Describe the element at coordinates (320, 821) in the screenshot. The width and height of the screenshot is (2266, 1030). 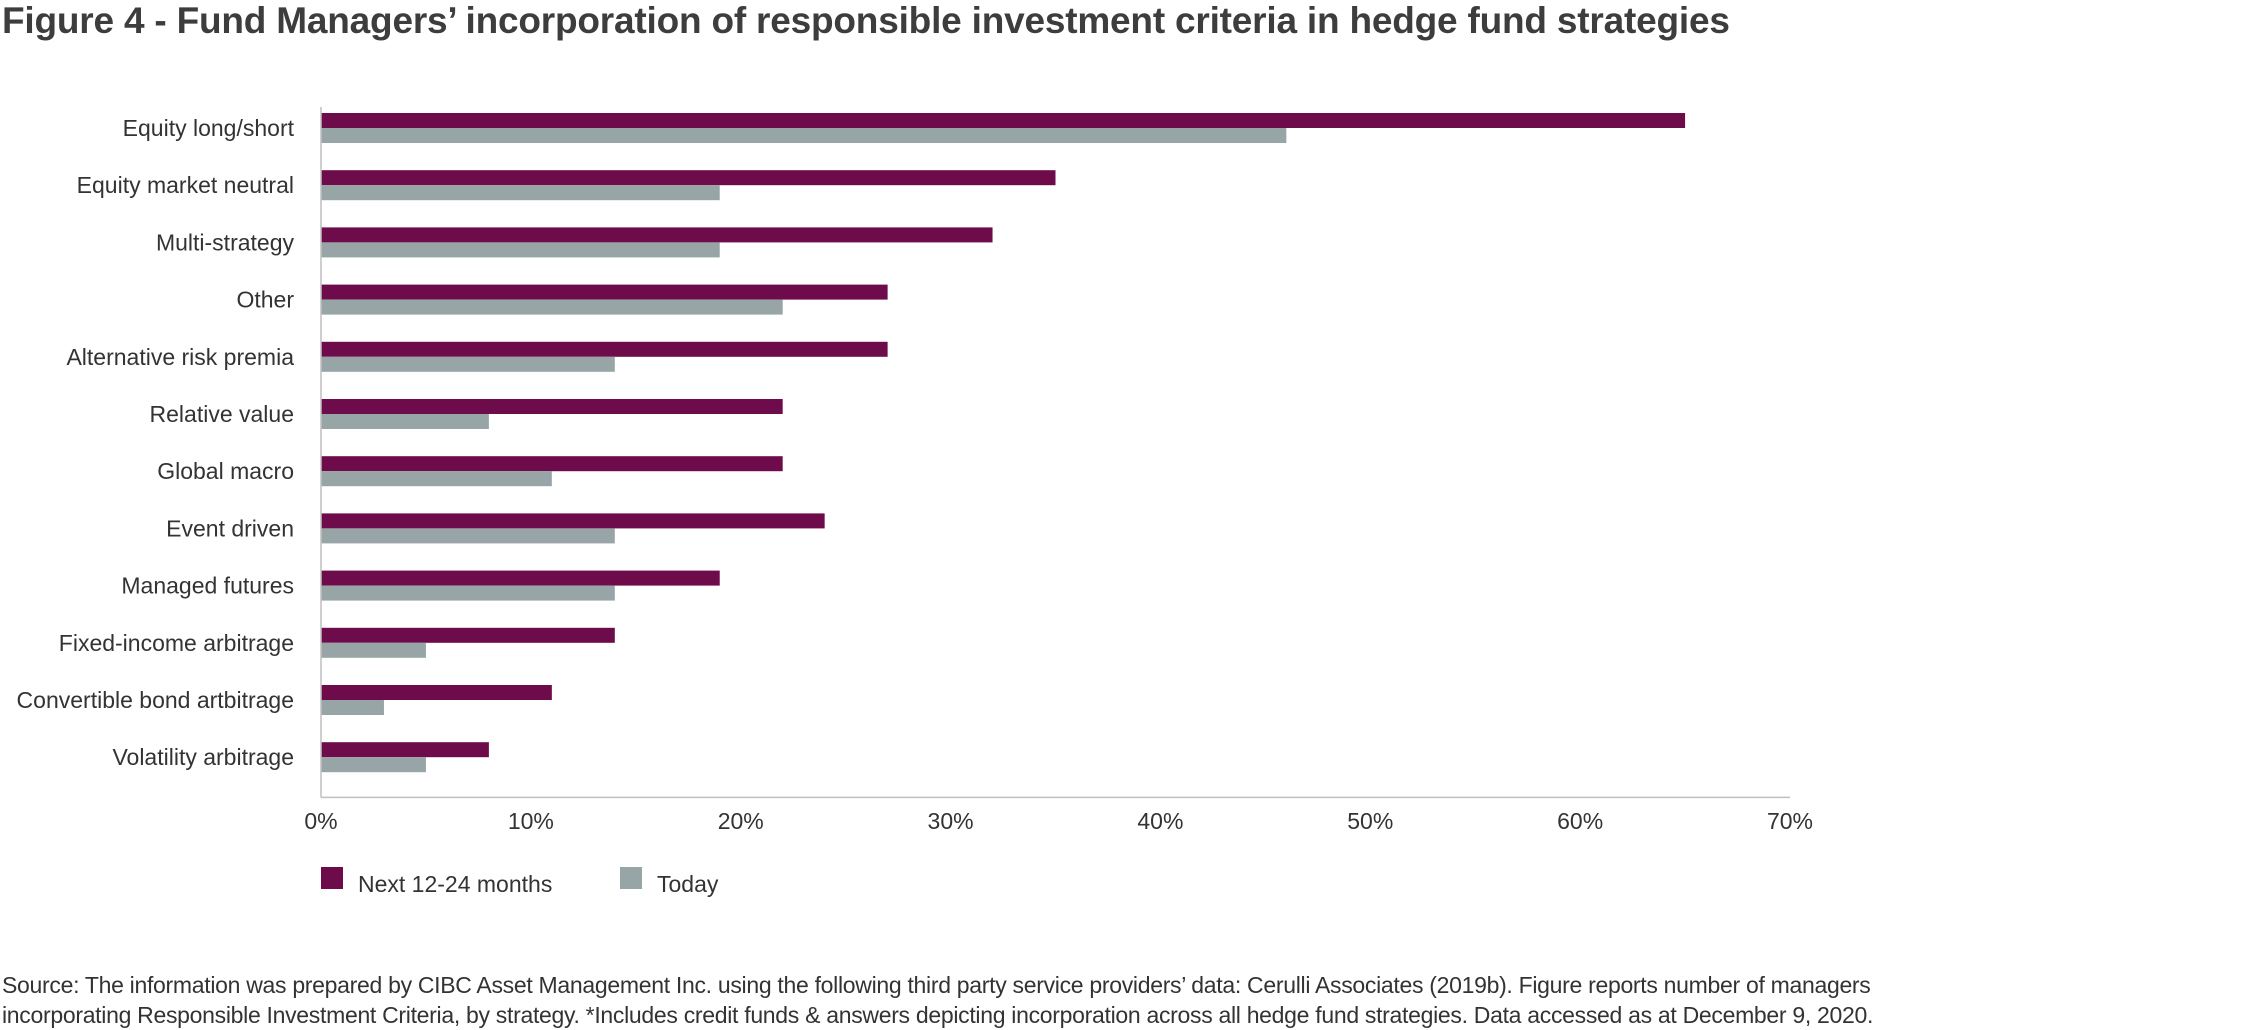
I see `x-tick-label: 0%` at that location.